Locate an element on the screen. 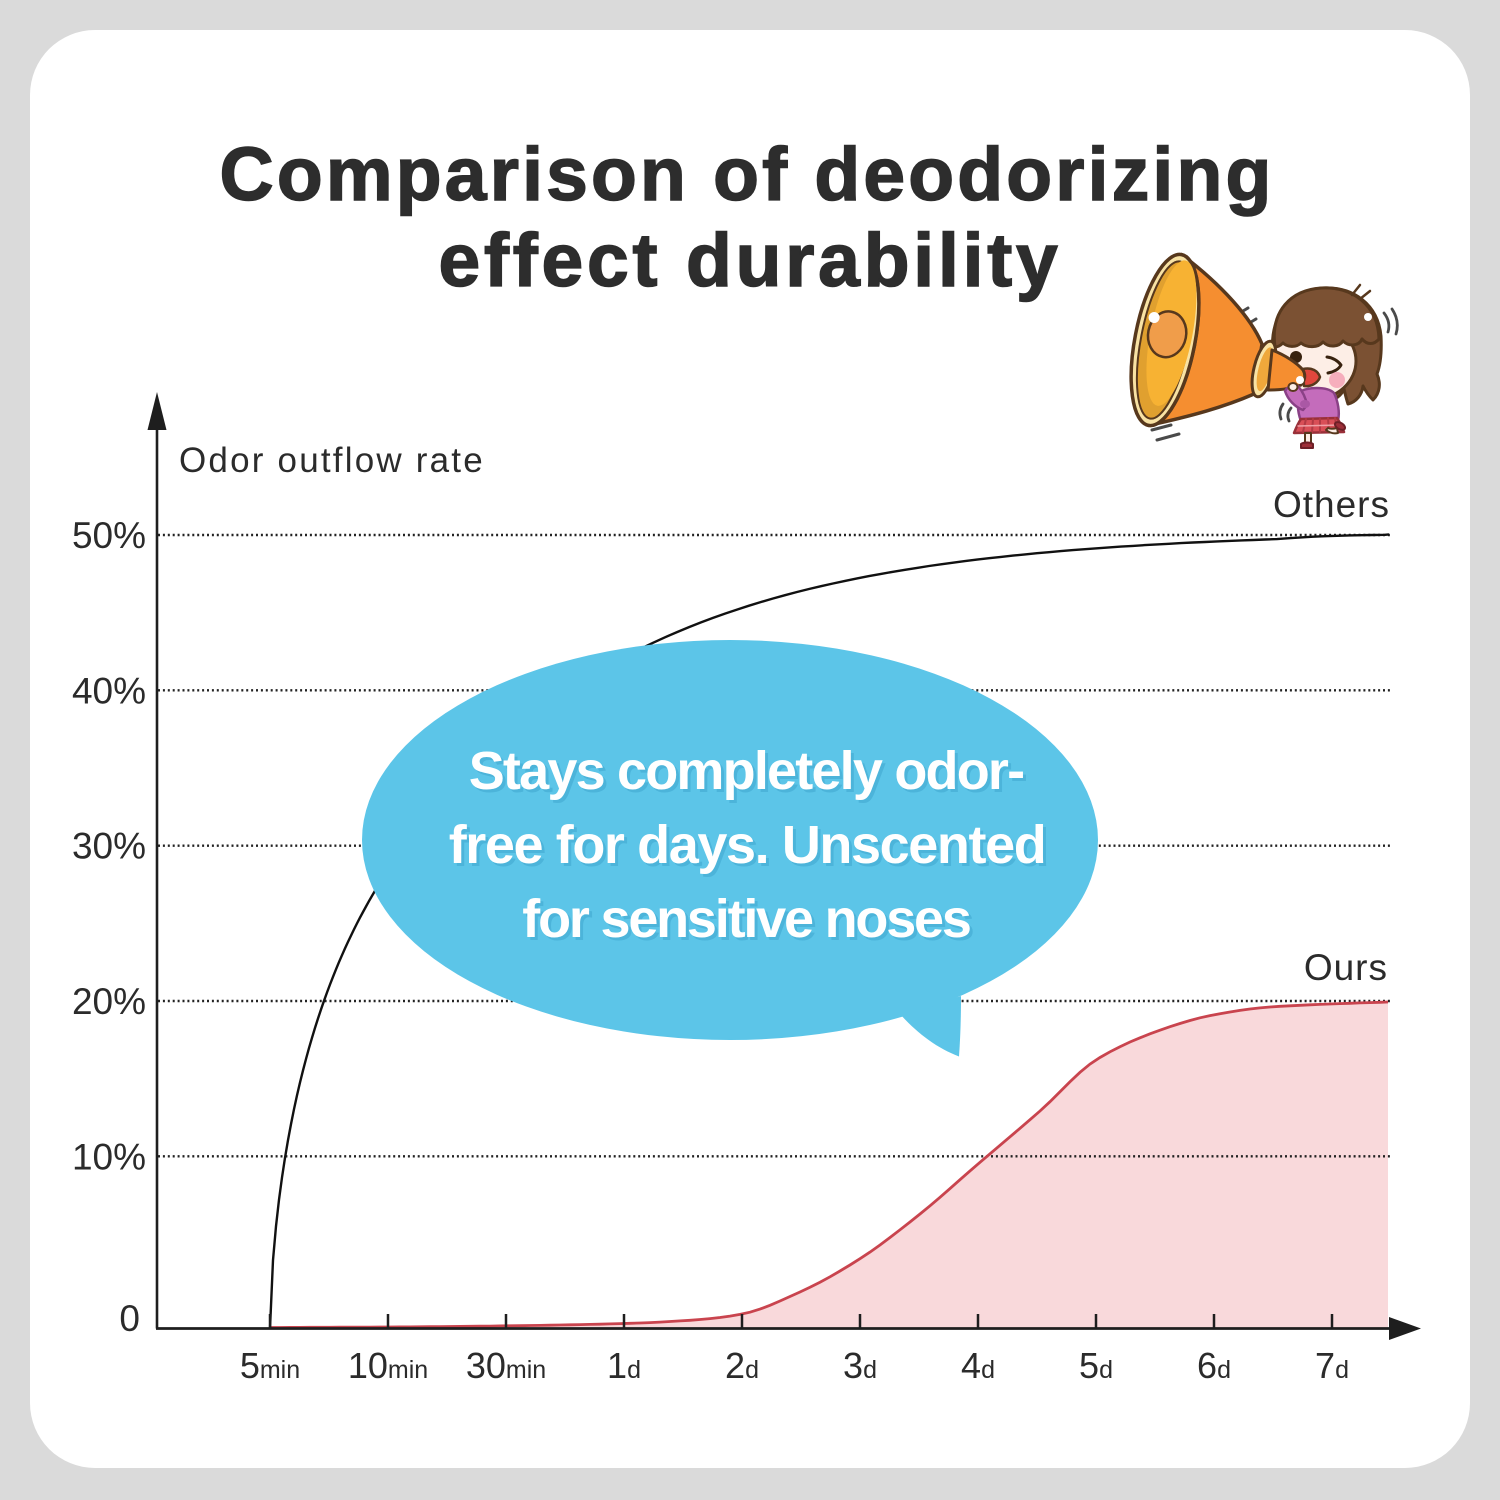 The height and width of the screenshot is (1500, 1500). svg-text: Comparison of deodorizing is located at coordinates (747, 174).